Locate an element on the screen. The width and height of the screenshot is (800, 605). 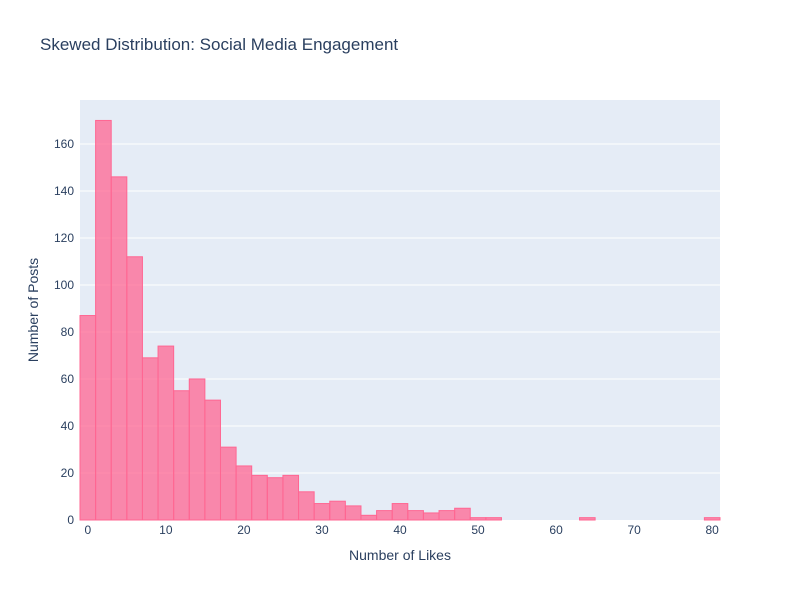
x-tick-label: 70 is located at coordinates (634, 530).